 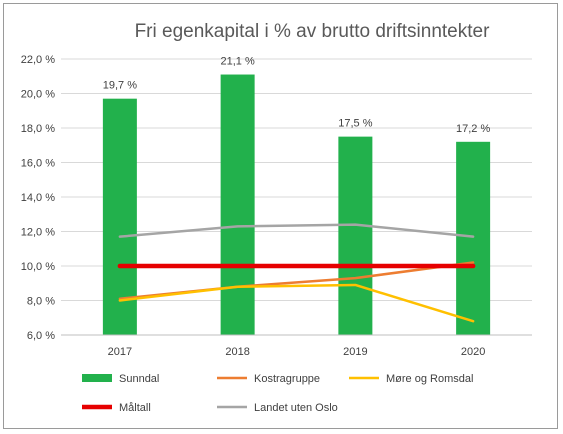 I want to click on label-layer: 19,7 % 21,1 % 17,5 % 17,2 %, so click(x=297, y=95).